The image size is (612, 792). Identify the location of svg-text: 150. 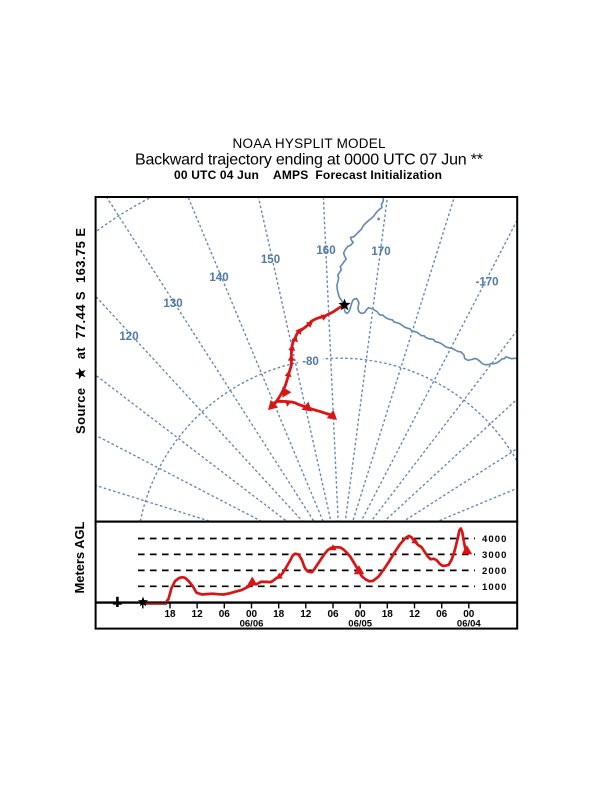
(270, 260).